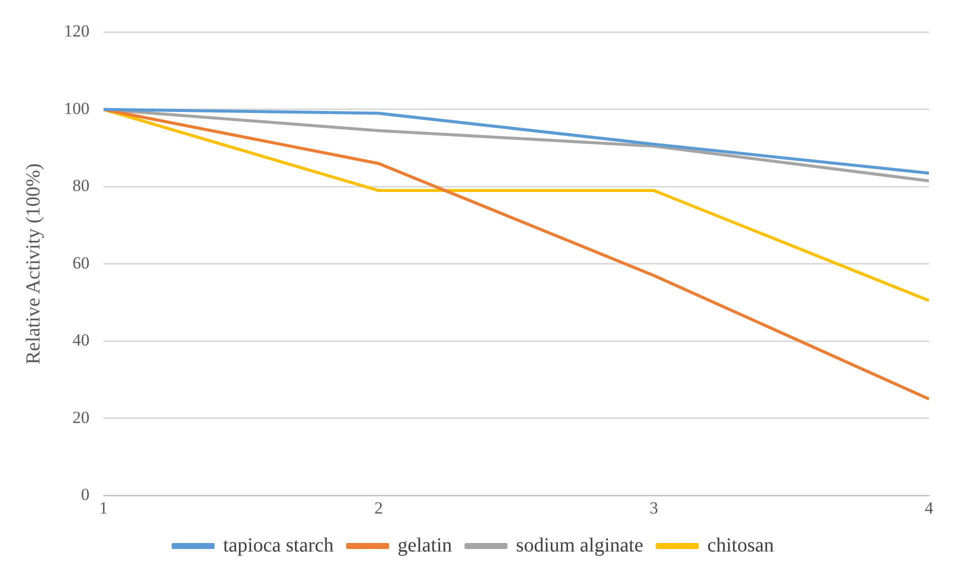 The height and width of the screenshot is (578, 959). Describe the element at coordinates (81, 186) in the screenshot. I see `y-tick-label: 80` at that location.